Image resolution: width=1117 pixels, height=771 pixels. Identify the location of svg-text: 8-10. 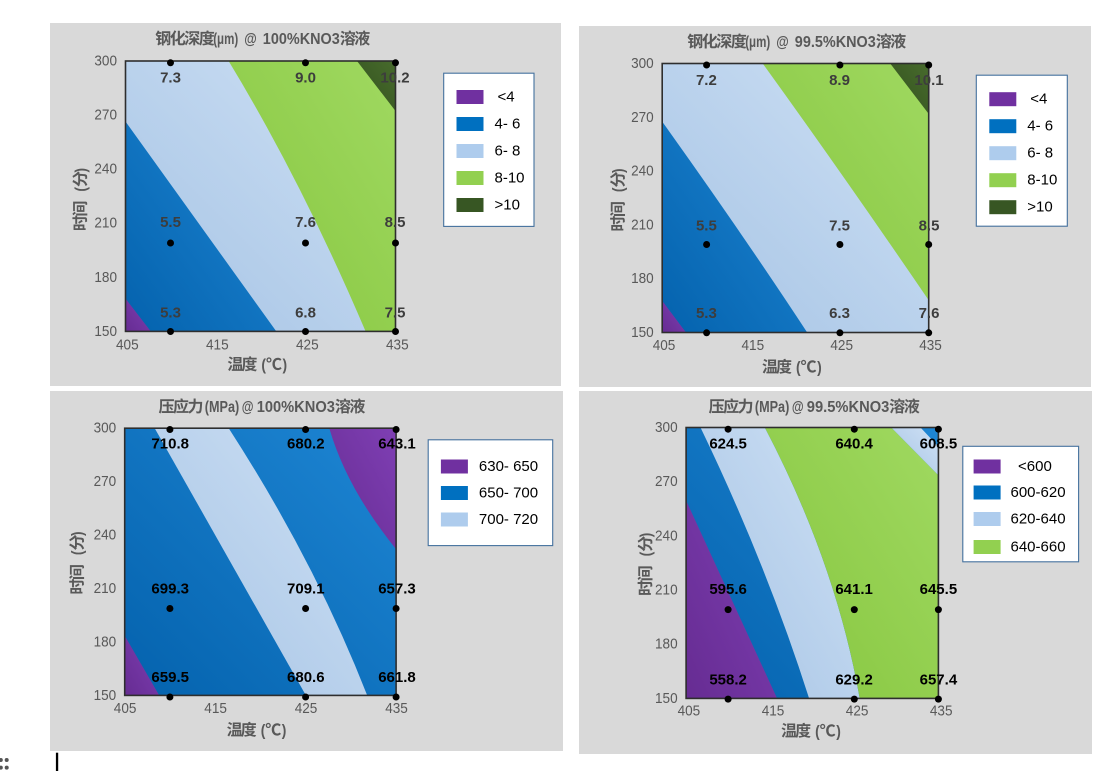
(510, 178).